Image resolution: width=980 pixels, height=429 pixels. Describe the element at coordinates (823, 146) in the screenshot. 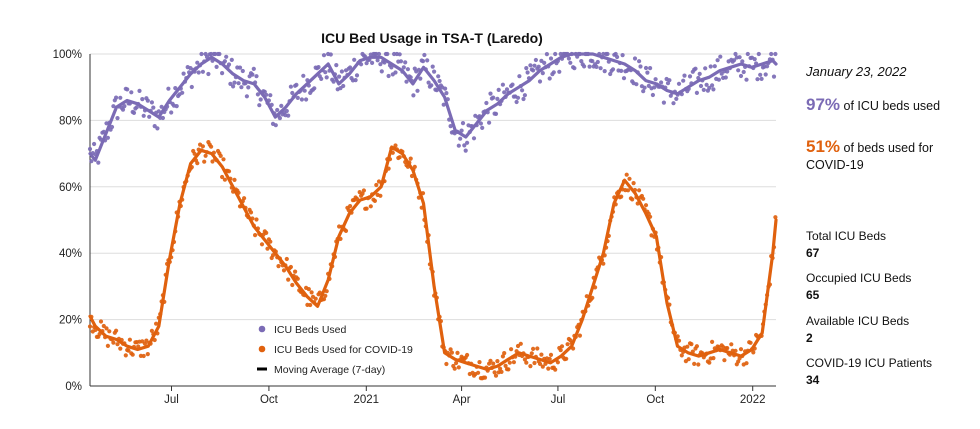

I see `covid-usage-percent: 51%` at that location.